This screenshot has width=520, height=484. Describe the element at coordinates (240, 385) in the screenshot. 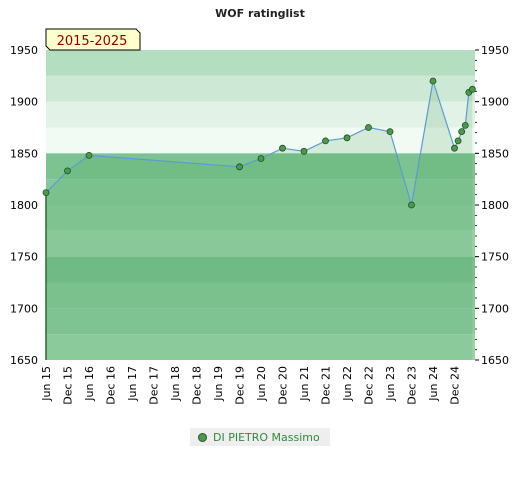

I see `x-tick-label: Dec 19` at that location.